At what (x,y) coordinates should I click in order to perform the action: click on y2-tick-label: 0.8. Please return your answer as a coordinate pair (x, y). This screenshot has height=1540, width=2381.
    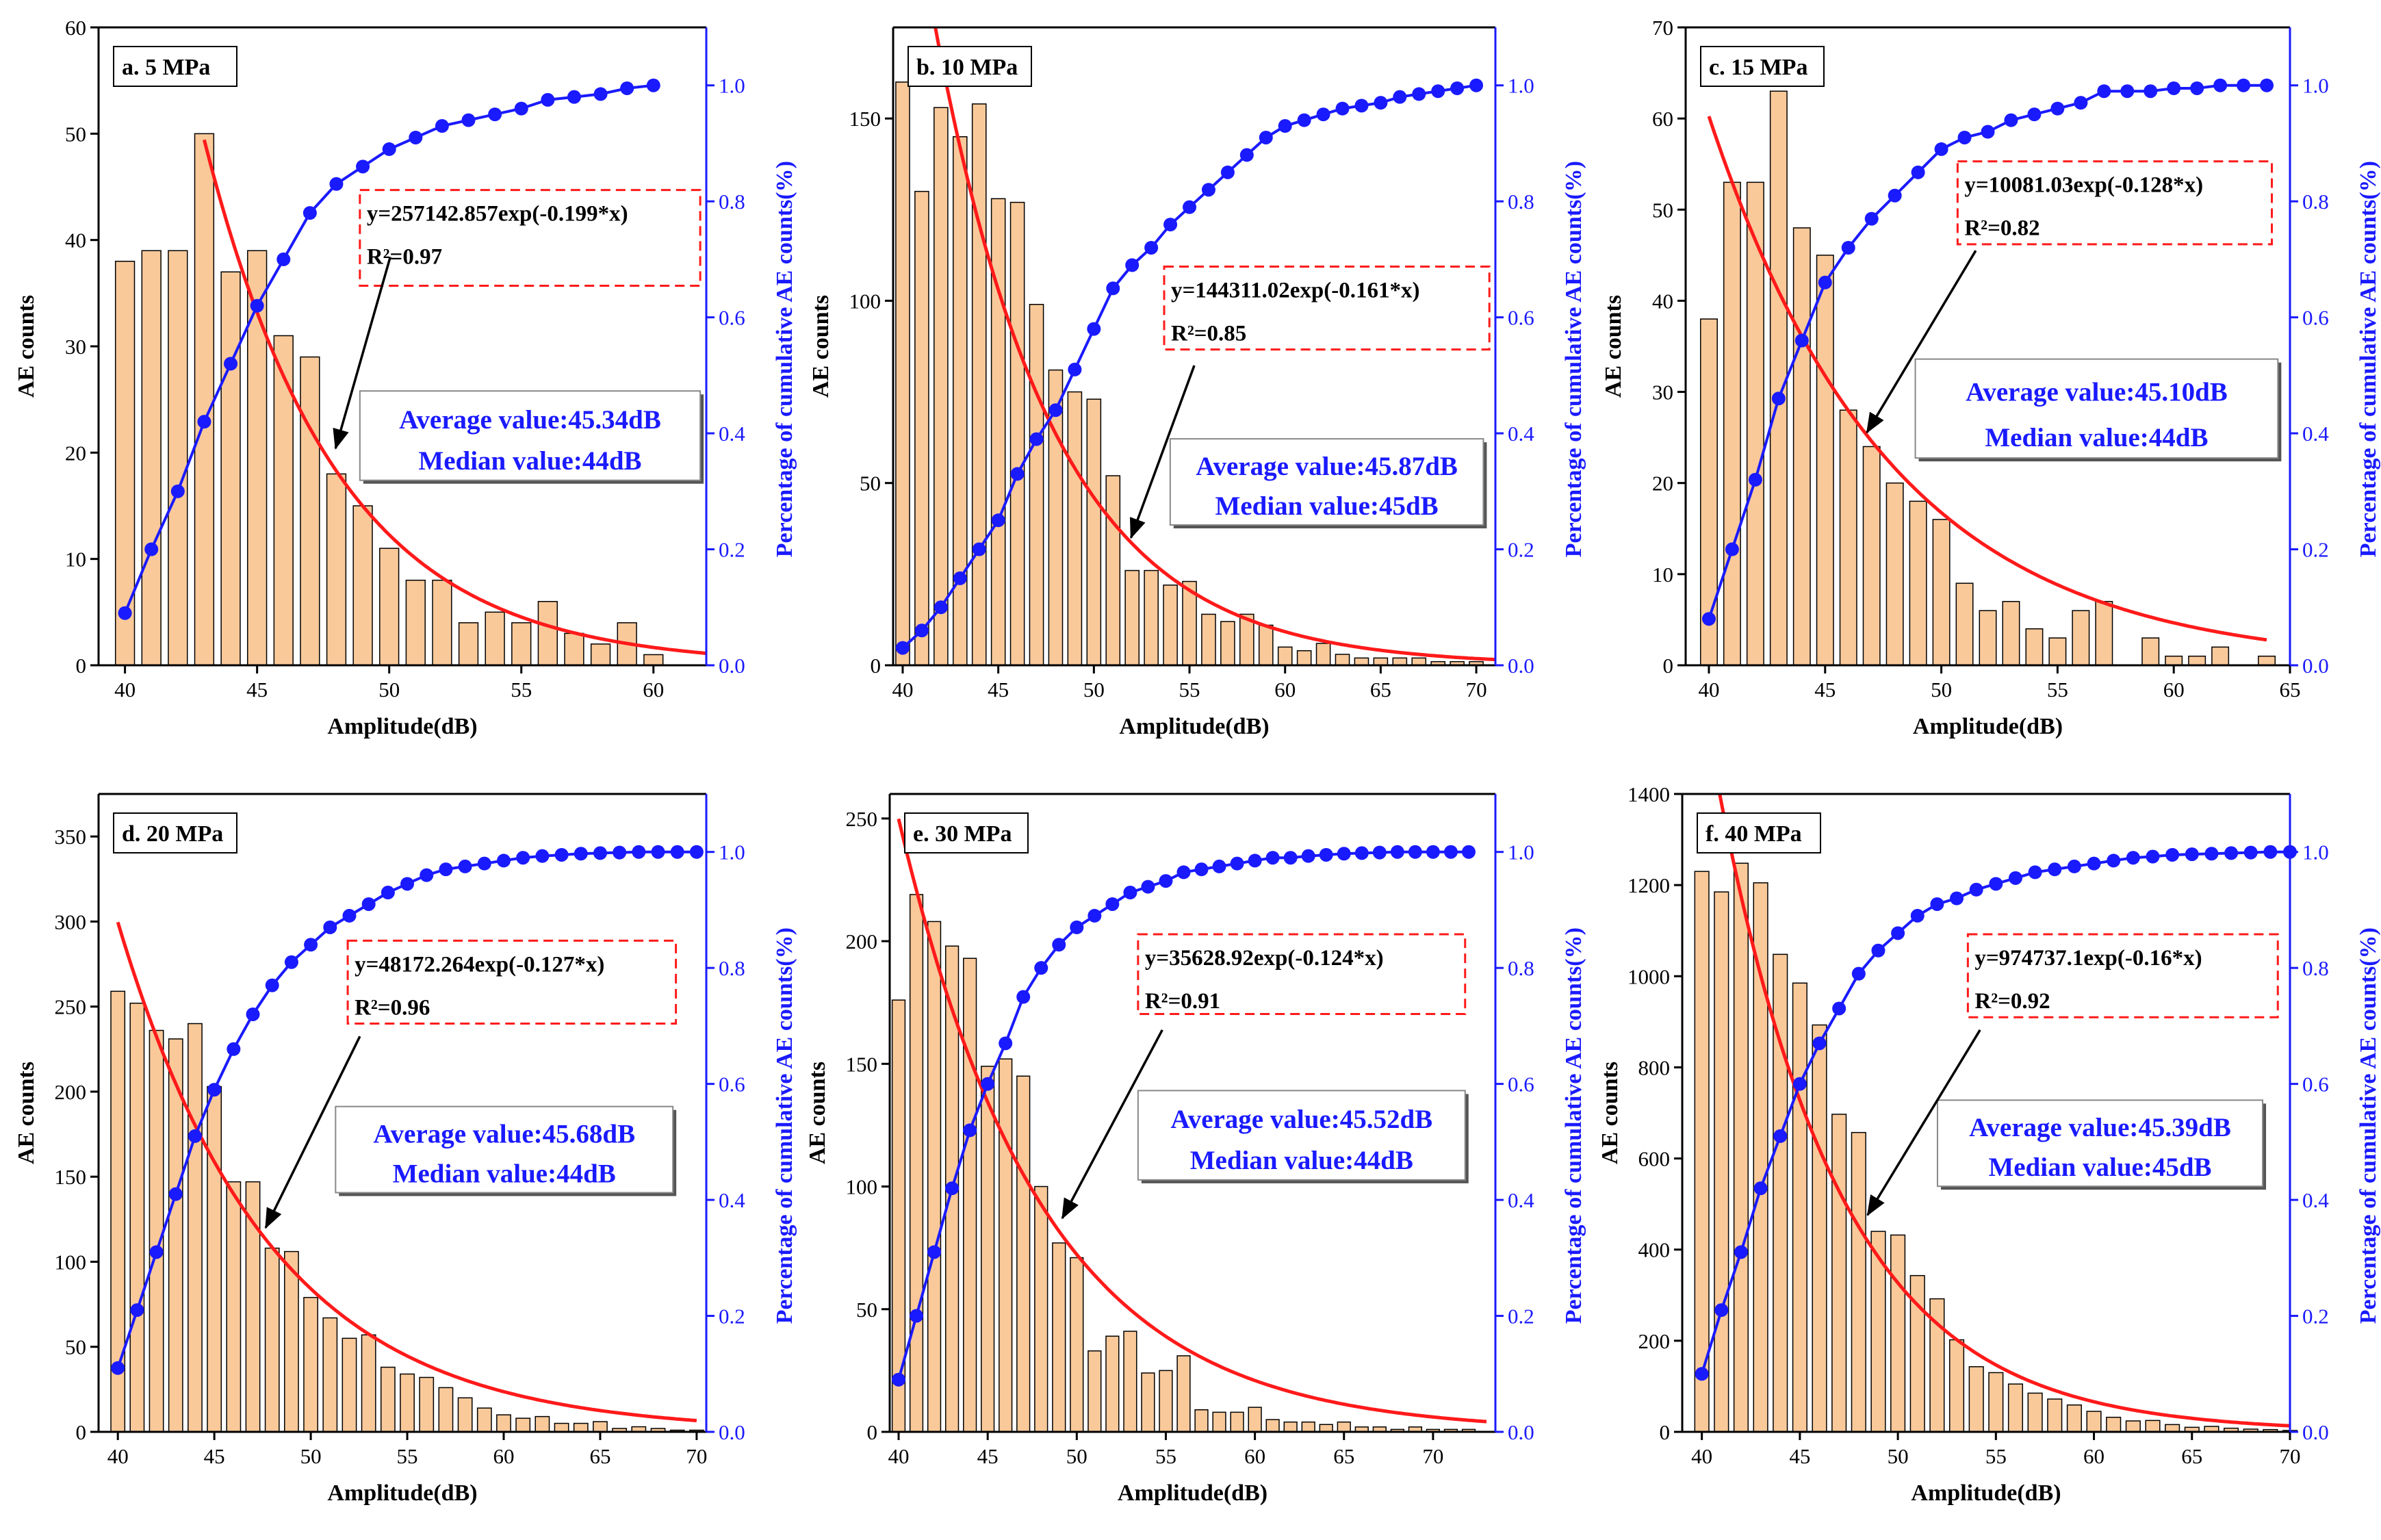
    Looking at the image, I should click on (1521, 968).